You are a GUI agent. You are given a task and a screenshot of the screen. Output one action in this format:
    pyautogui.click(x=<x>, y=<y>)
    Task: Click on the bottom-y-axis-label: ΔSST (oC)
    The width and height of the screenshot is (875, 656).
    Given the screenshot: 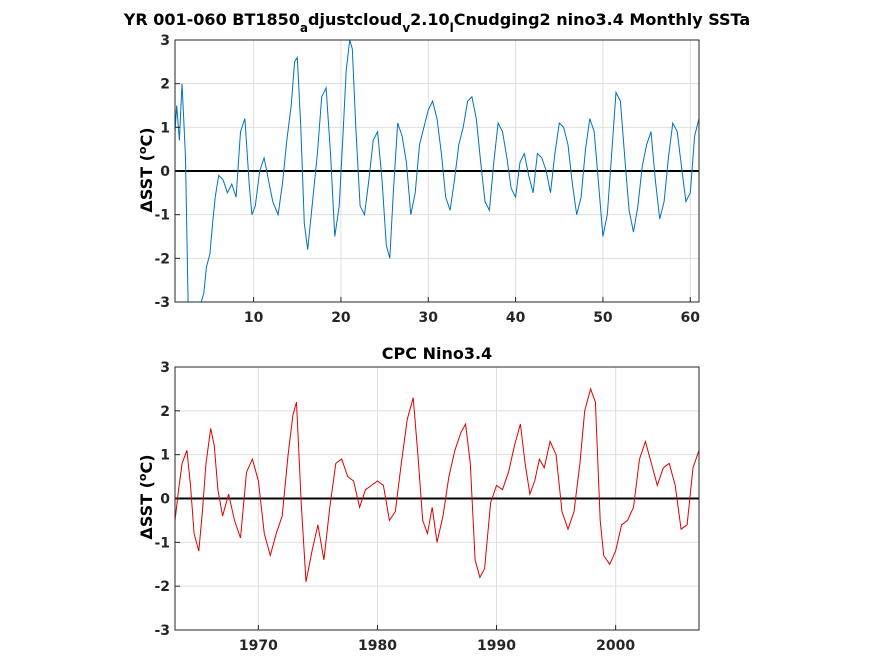 What is the action you would take?
    pyautogui.click(x=146, y=496)
    